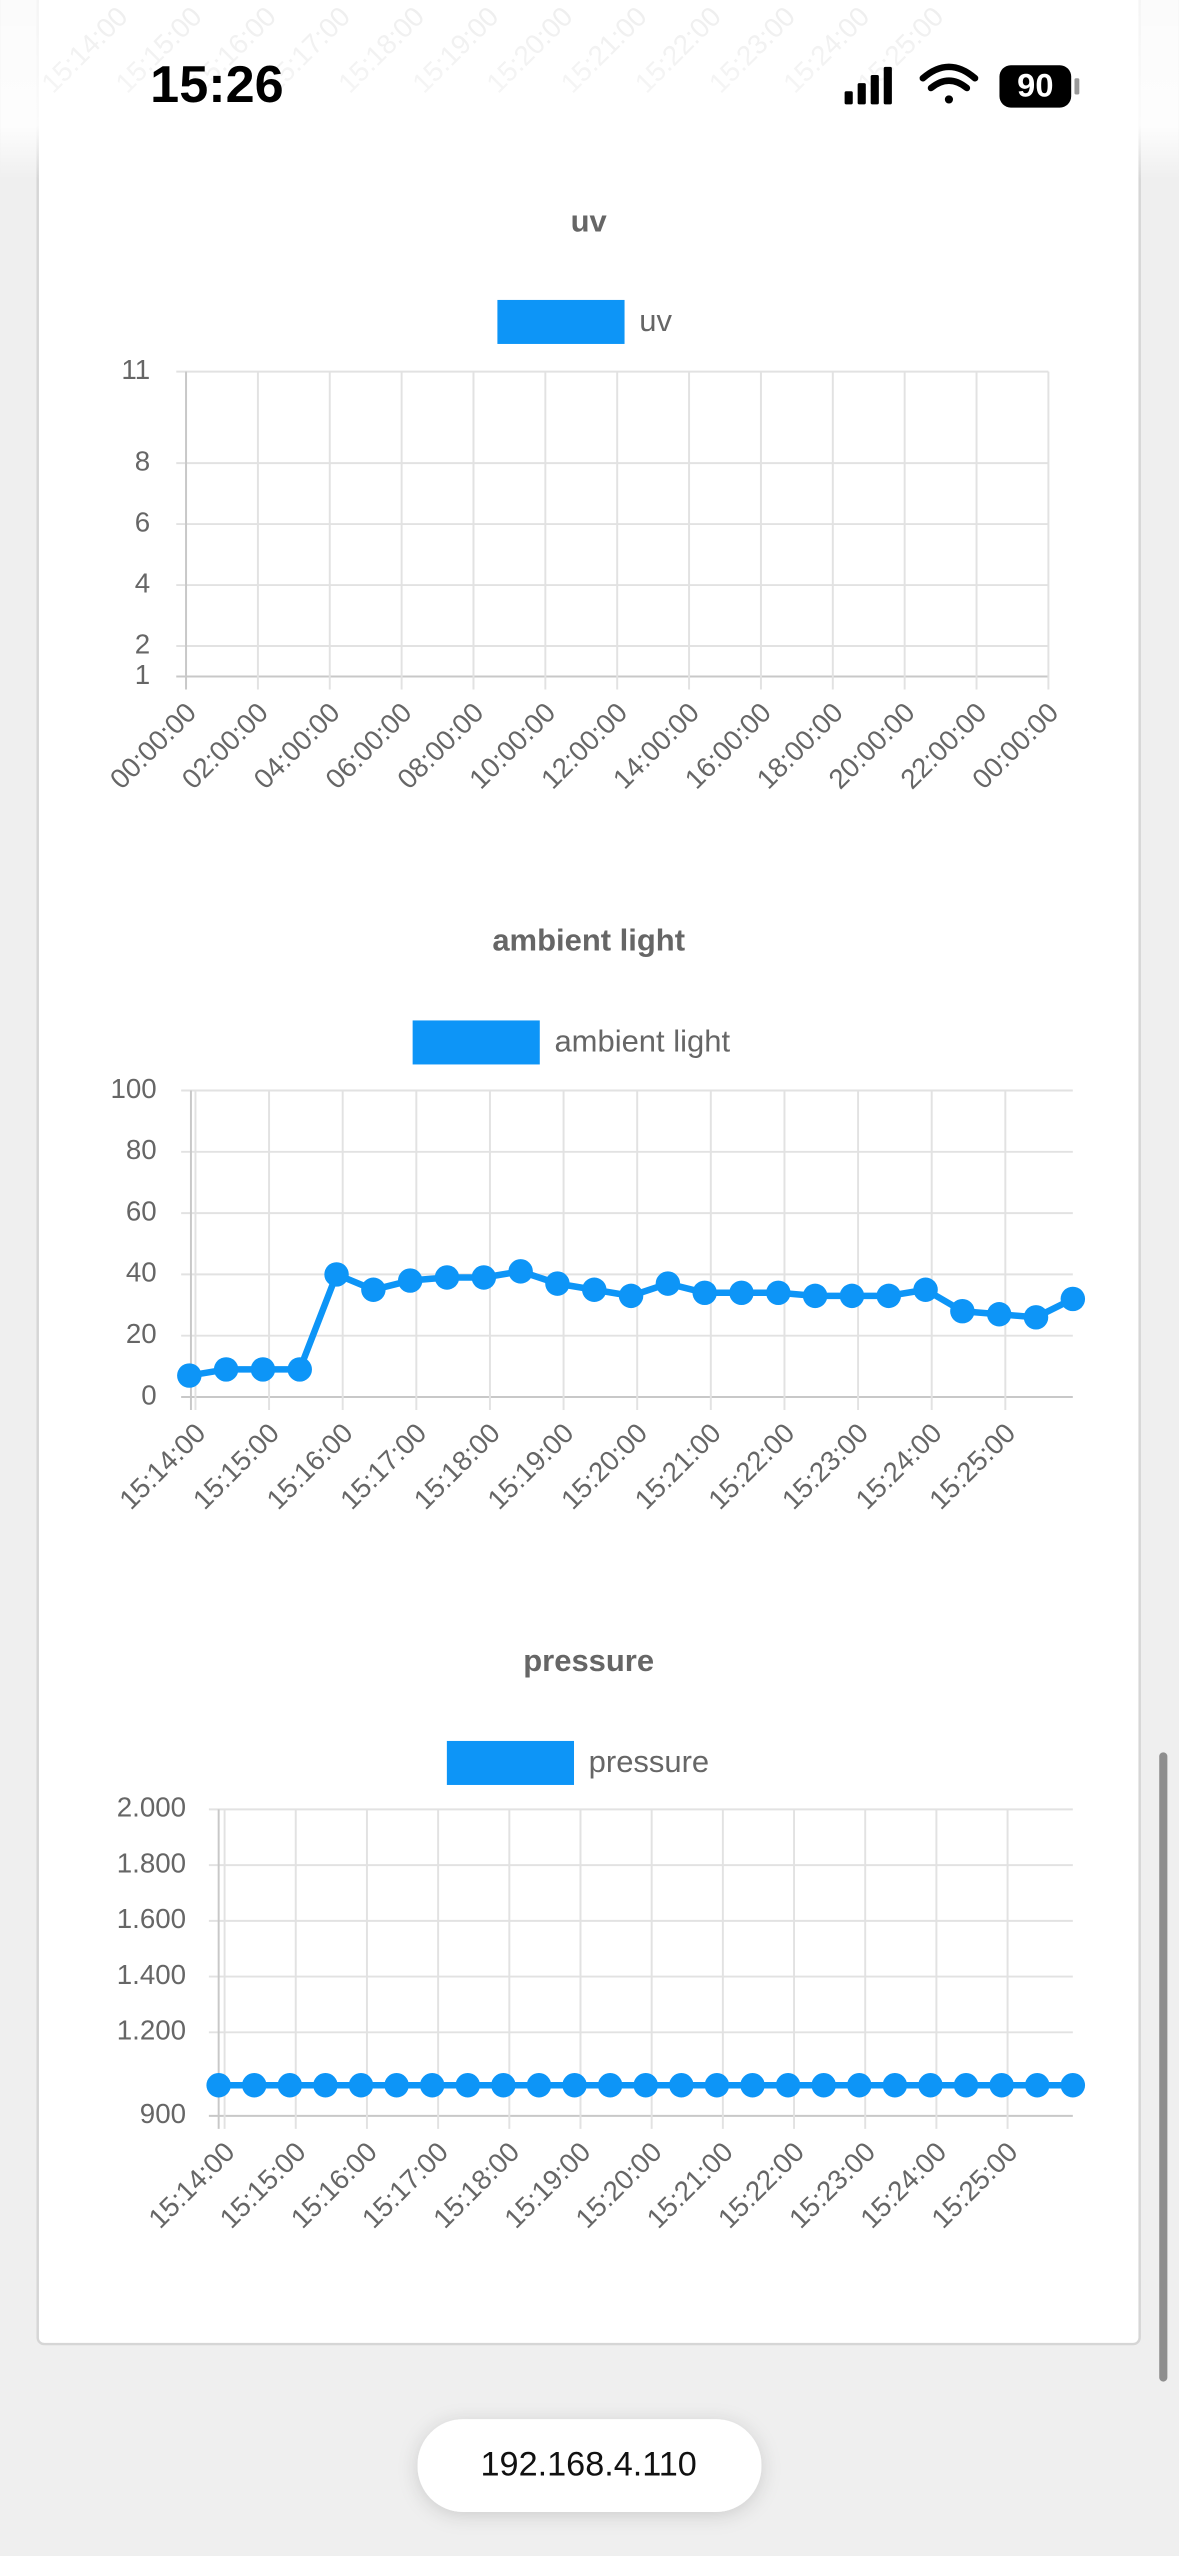 Image resolution: width=1179 pixels, height=2556 pixels. I want to click on battery-level: 90, so click(1035, 85).